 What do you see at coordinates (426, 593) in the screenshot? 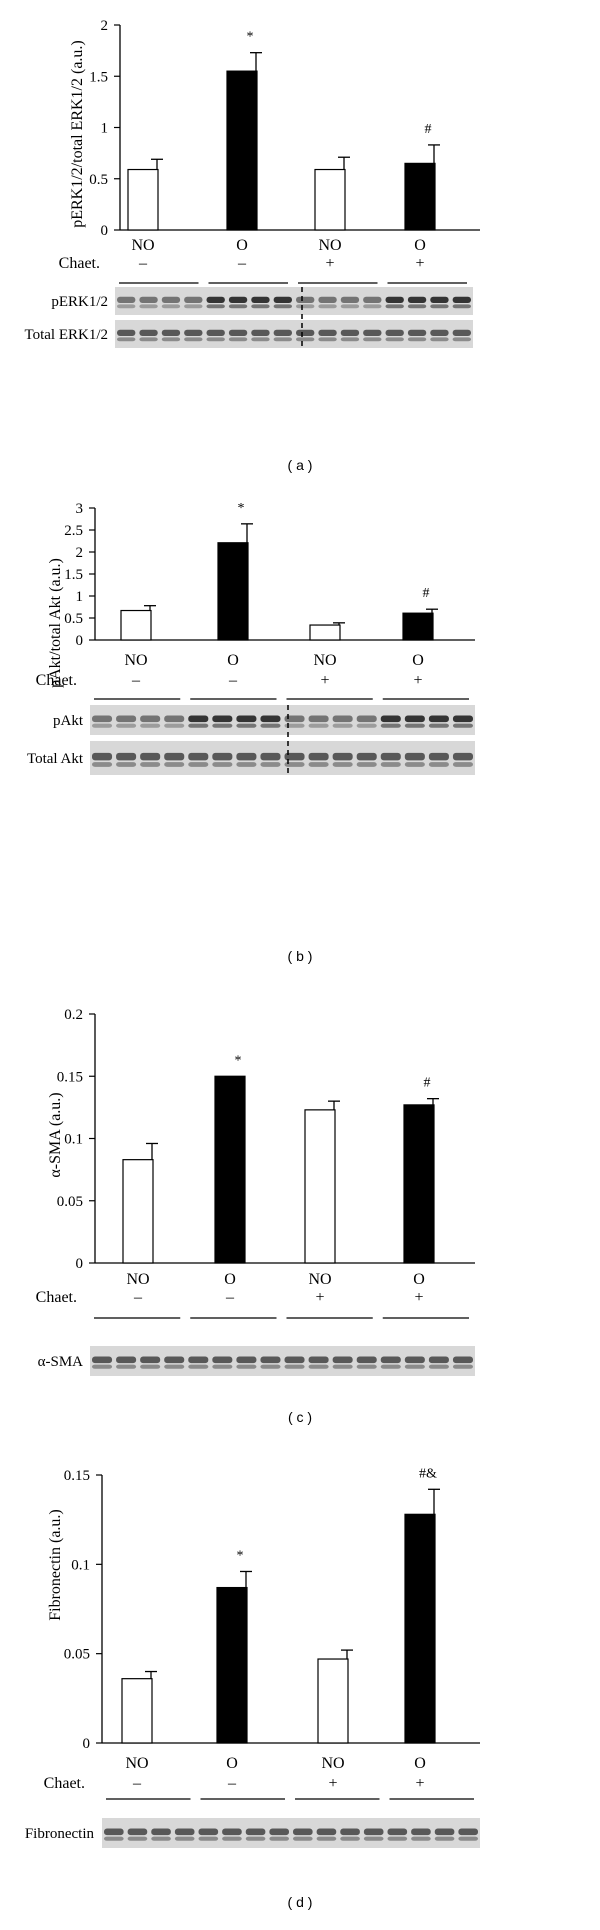
I see `chart-b-annotation: #` at bounding box center [426, 593].